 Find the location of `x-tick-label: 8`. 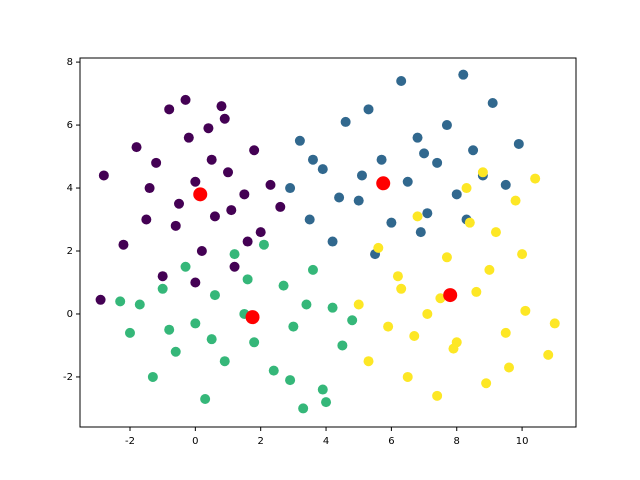

x-tick-label: 8 is located at coordinates (457, 441).